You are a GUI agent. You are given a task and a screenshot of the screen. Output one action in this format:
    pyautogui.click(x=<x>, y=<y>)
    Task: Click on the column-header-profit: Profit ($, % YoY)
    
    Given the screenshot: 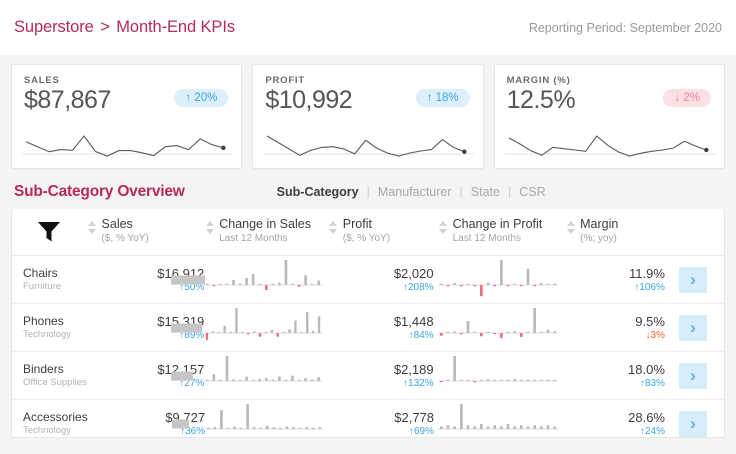 What is the action you would take?
    pyautogui.click(x=383, y=231)
    